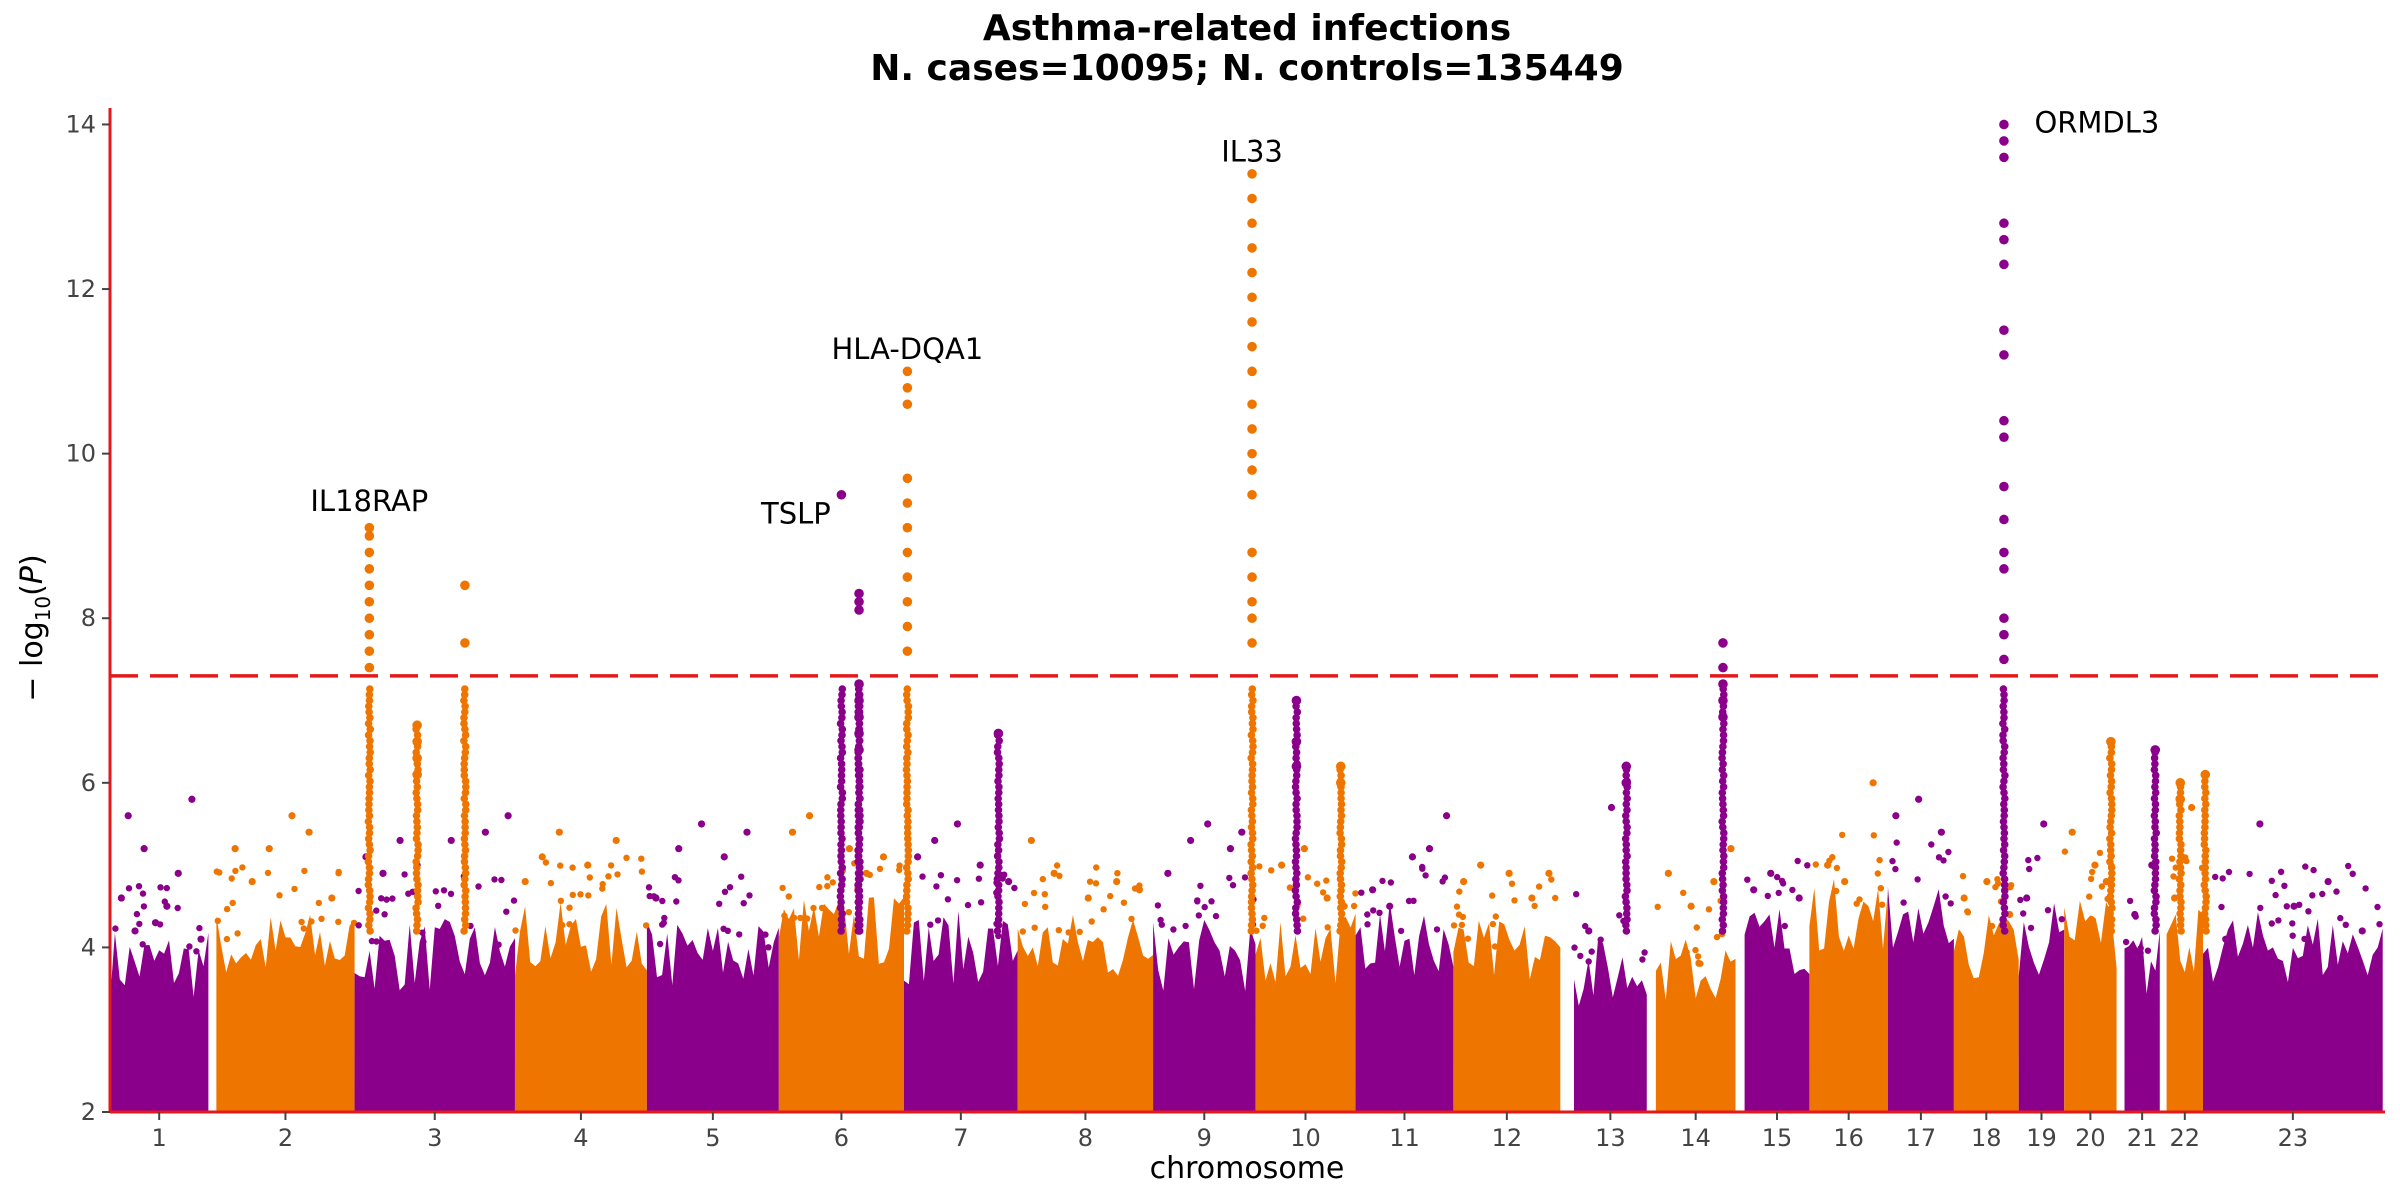 The image size is (2400, 1200). I want to click on x-tick-label: 17, so click(1921, 1138).